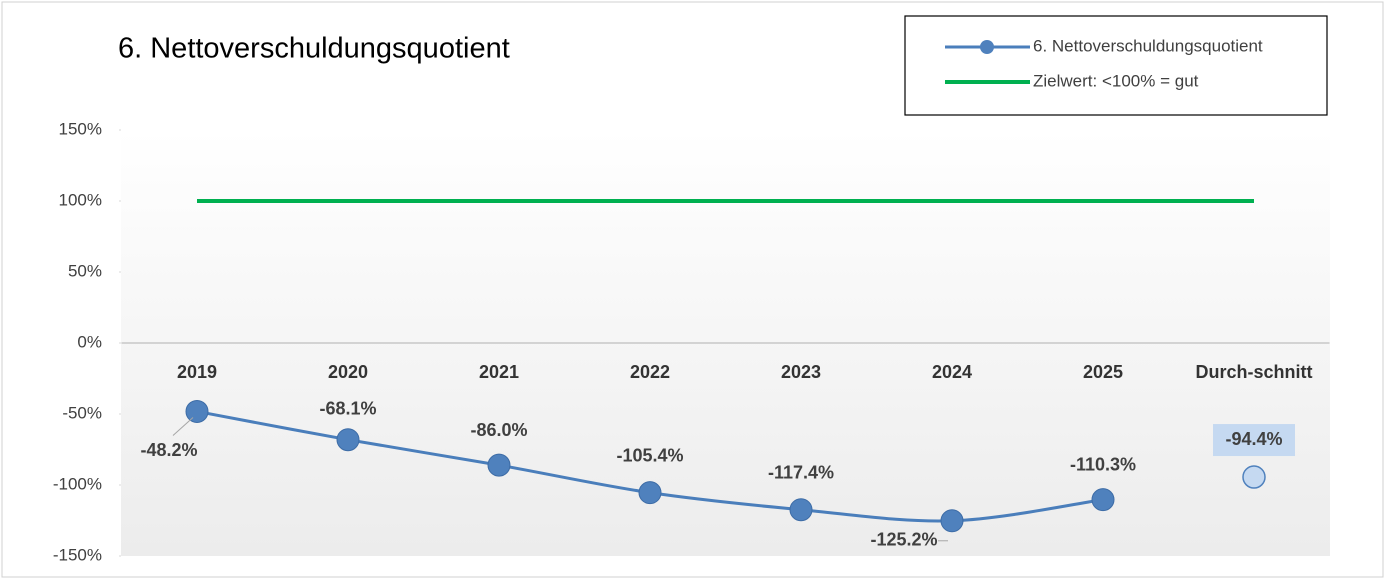 Image resolution: width=1385 pixels, height=579 pixels. What do you see at coordinates (499, 372) in the screenshot?
I see `x-tick-label: 2021` at bounding box center [499, 372].